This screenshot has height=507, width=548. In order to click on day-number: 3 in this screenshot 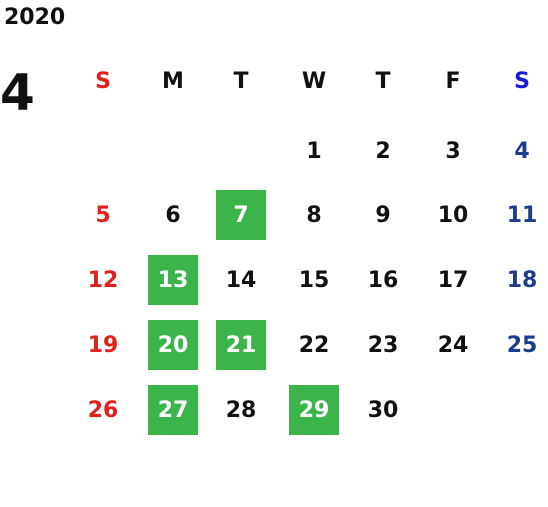, I will do `click(452, 151)`.